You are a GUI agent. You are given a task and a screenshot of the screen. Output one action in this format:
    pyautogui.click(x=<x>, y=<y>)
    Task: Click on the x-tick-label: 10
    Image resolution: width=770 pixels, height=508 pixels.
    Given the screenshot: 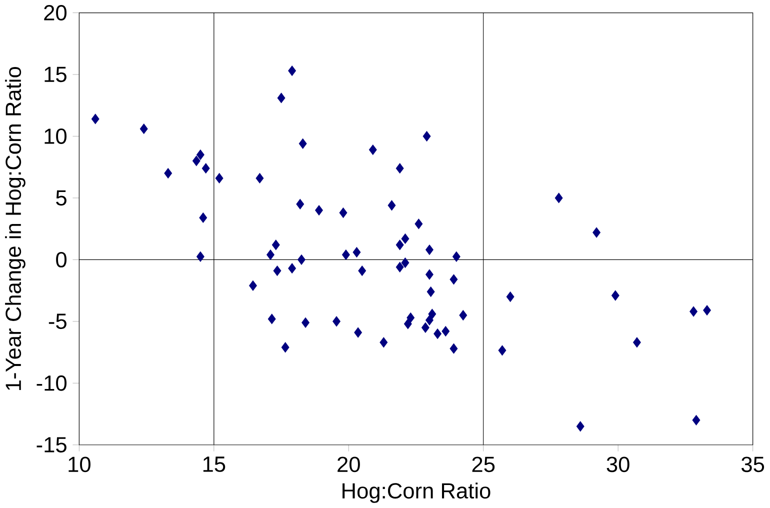 What is the action you would take?
    pyautogui.click(x=79, y=464)
    